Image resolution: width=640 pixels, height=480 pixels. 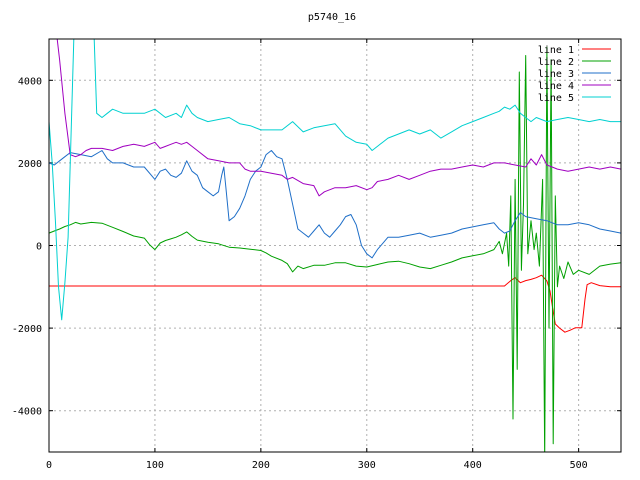 I want to click on y-tick-label: 2000, so click(x=30, y=164).